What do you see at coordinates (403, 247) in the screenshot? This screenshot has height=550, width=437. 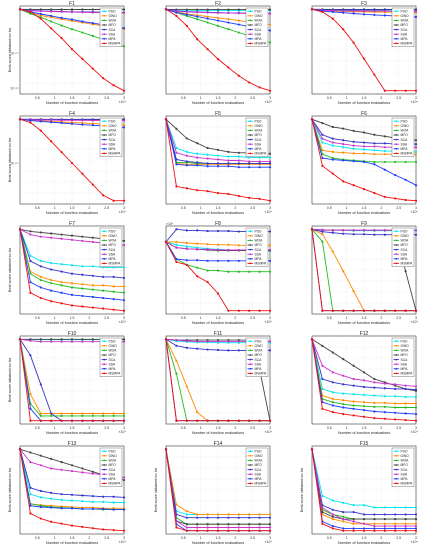 I see `legend-box` at bounding box center [403, 247].